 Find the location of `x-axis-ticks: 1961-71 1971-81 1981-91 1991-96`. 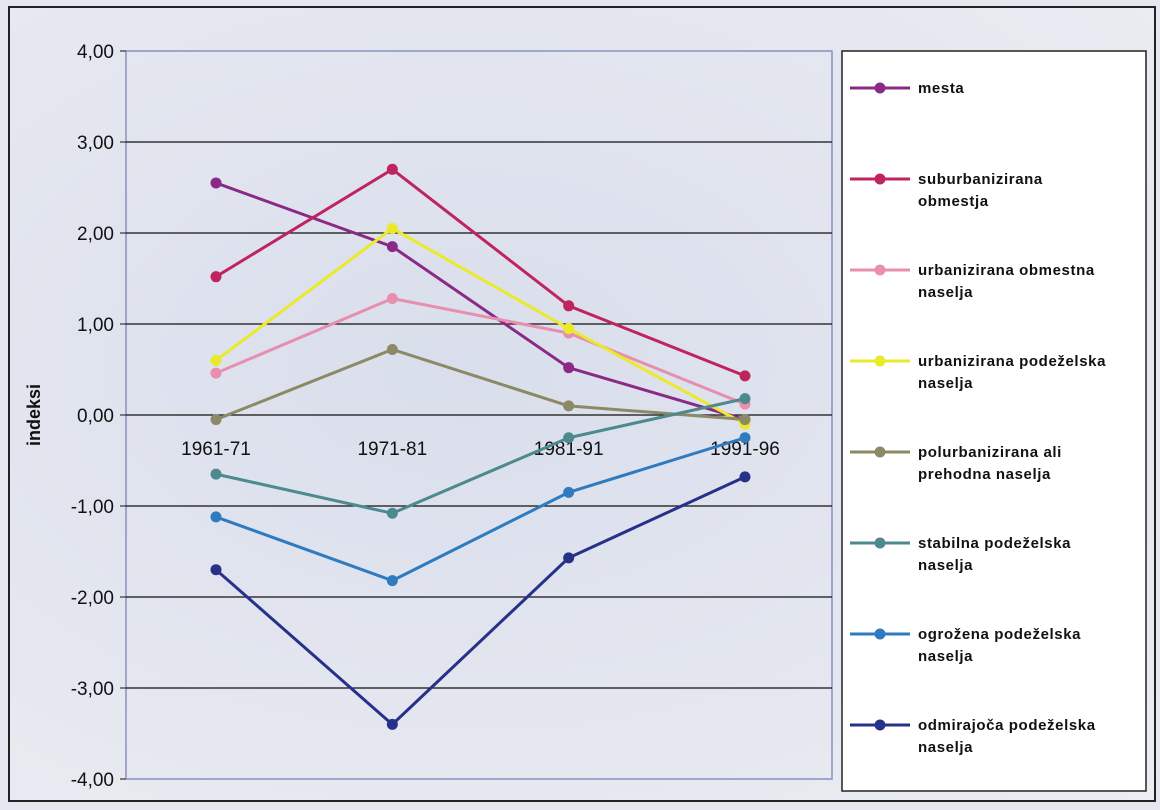

x-axis-ticks: 1961-71 1971-81 1981-91 1991-96 is located at coordinates (480, 449).